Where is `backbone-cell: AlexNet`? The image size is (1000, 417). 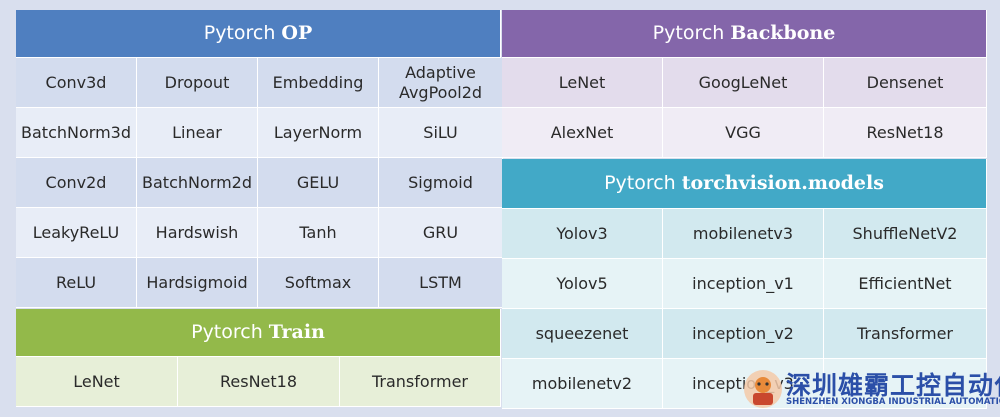 backbone-cell: AlexNet is located at coordinates (582, 133).